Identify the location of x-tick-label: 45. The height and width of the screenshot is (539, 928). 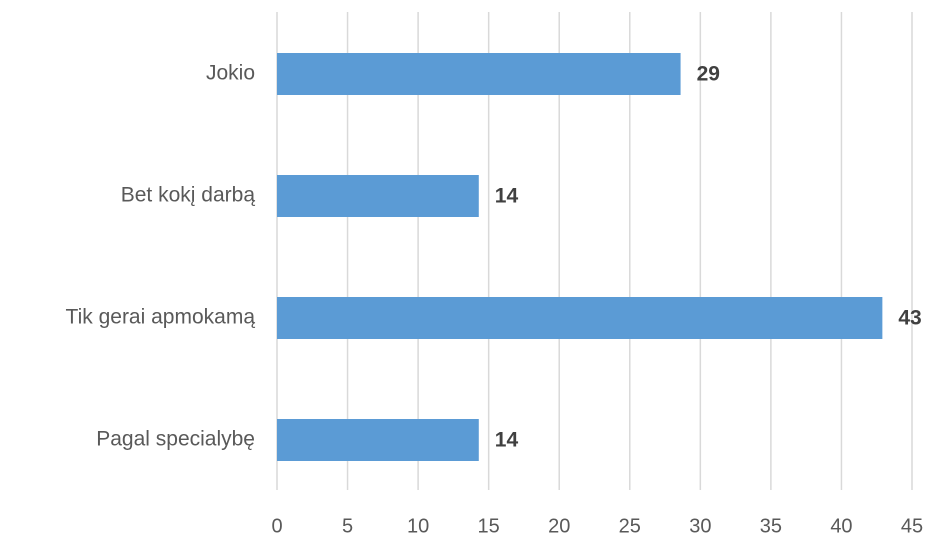
(912, 526).